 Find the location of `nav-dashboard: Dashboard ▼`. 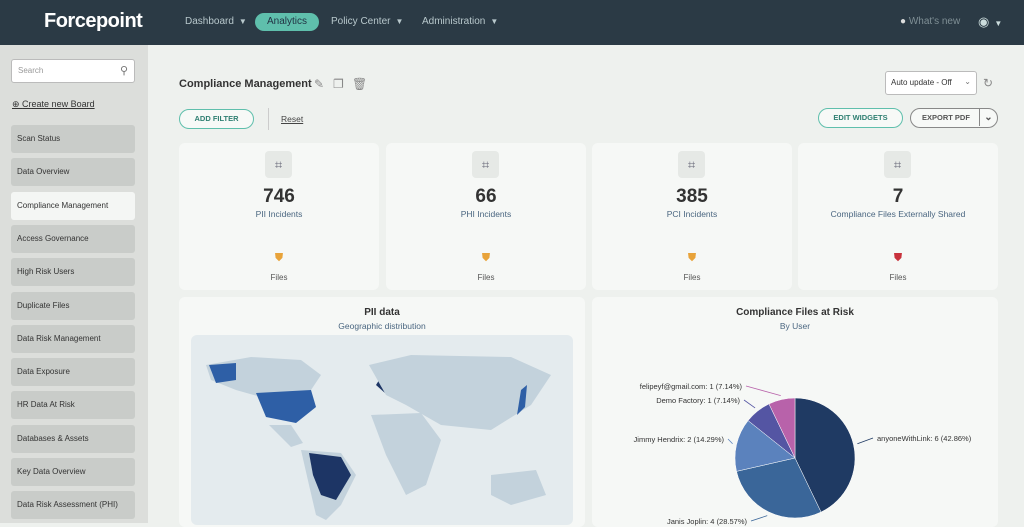

nav-dashboard: Dashboard ▼ is located at coordinates (216, 22).